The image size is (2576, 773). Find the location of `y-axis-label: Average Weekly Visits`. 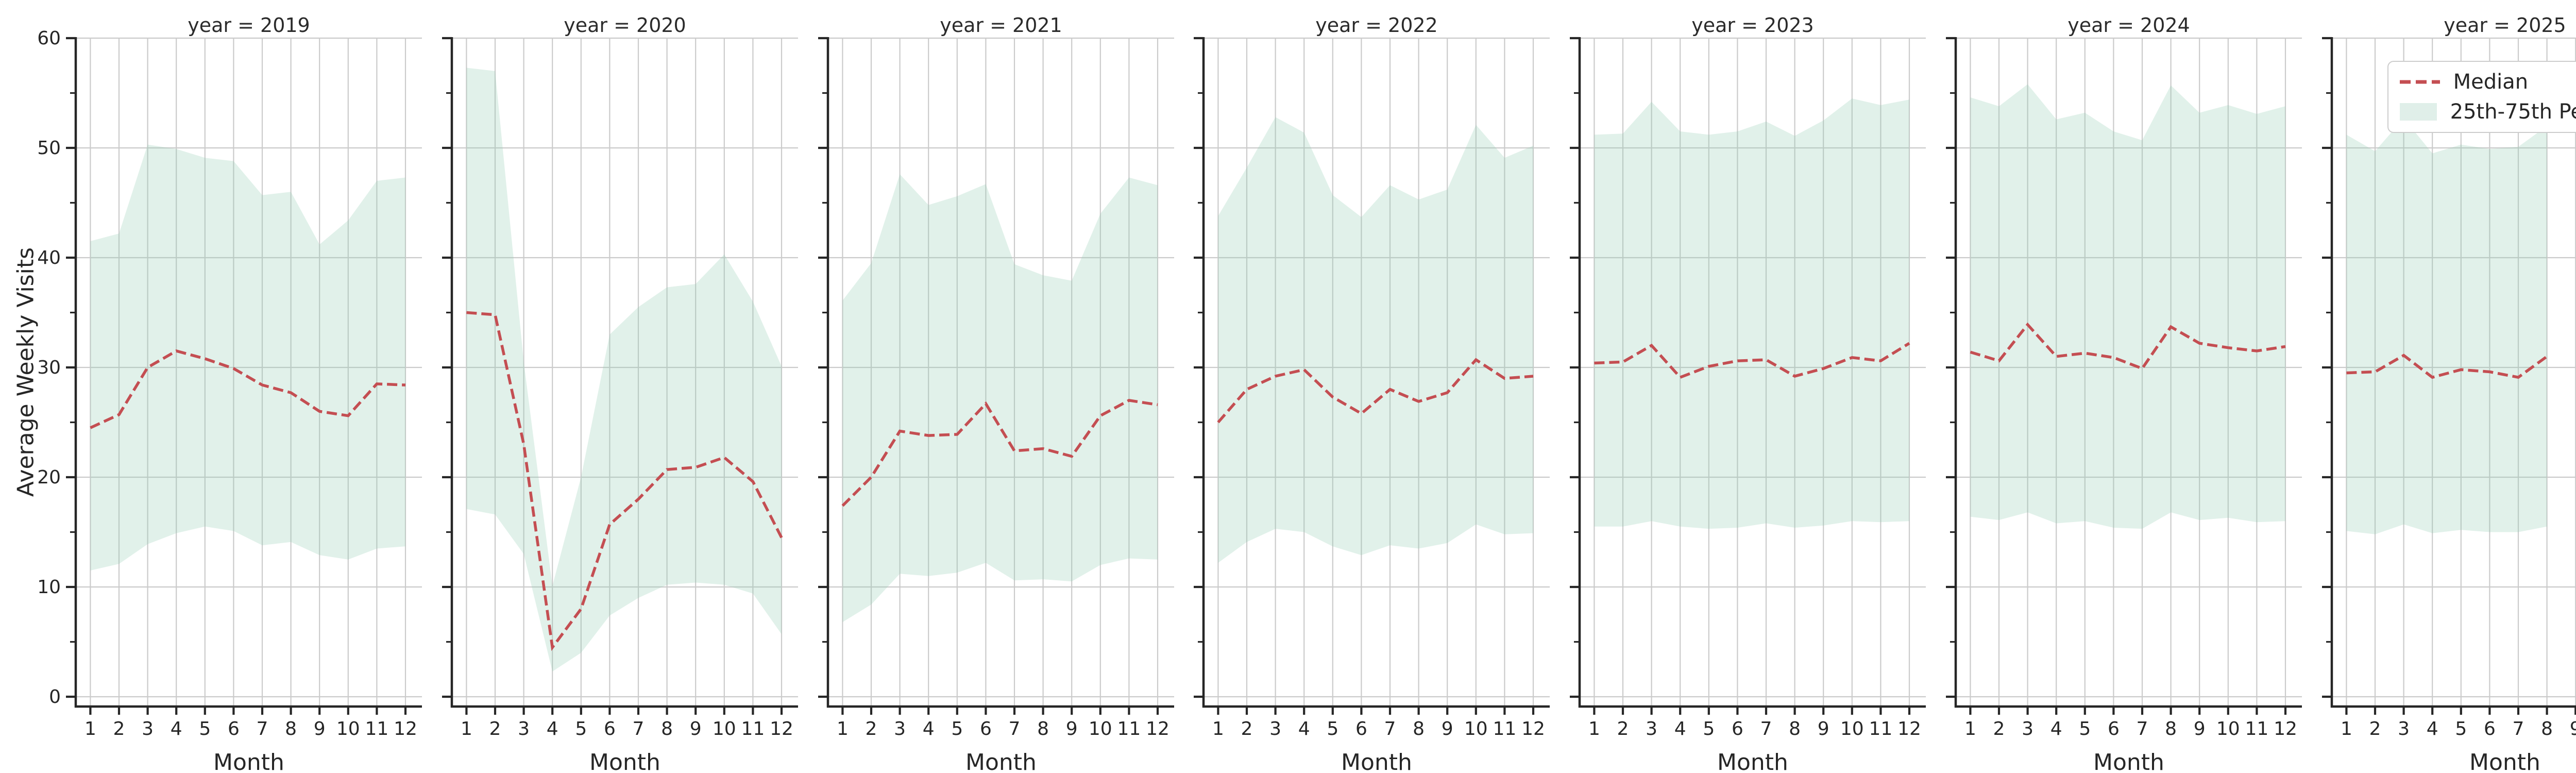

y-axis-label: Average Weekly Visits is located at coordinates (25, 372).